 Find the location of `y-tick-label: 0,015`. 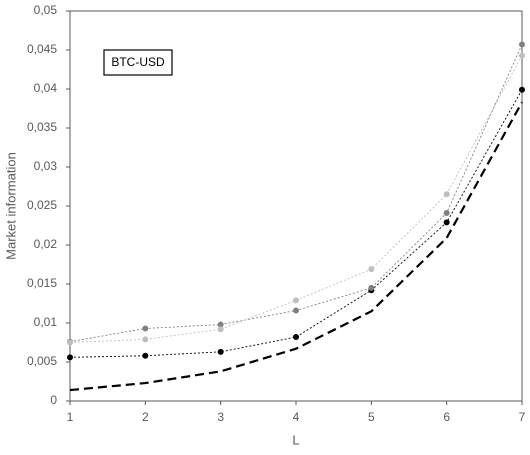

y-tick-label: 0,015 is located at coordinates (42, 283).